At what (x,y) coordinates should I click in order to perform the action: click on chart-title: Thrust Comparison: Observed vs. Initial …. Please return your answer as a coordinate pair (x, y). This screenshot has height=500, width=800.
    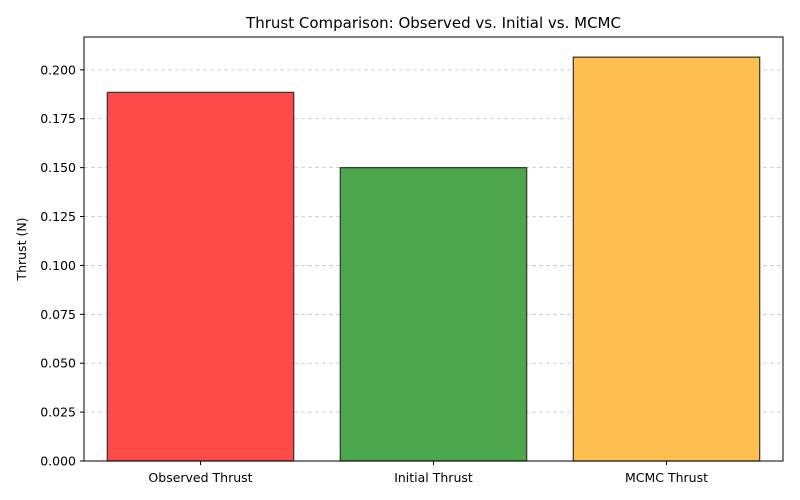
    Looking at the image, I should click on (433, 23).